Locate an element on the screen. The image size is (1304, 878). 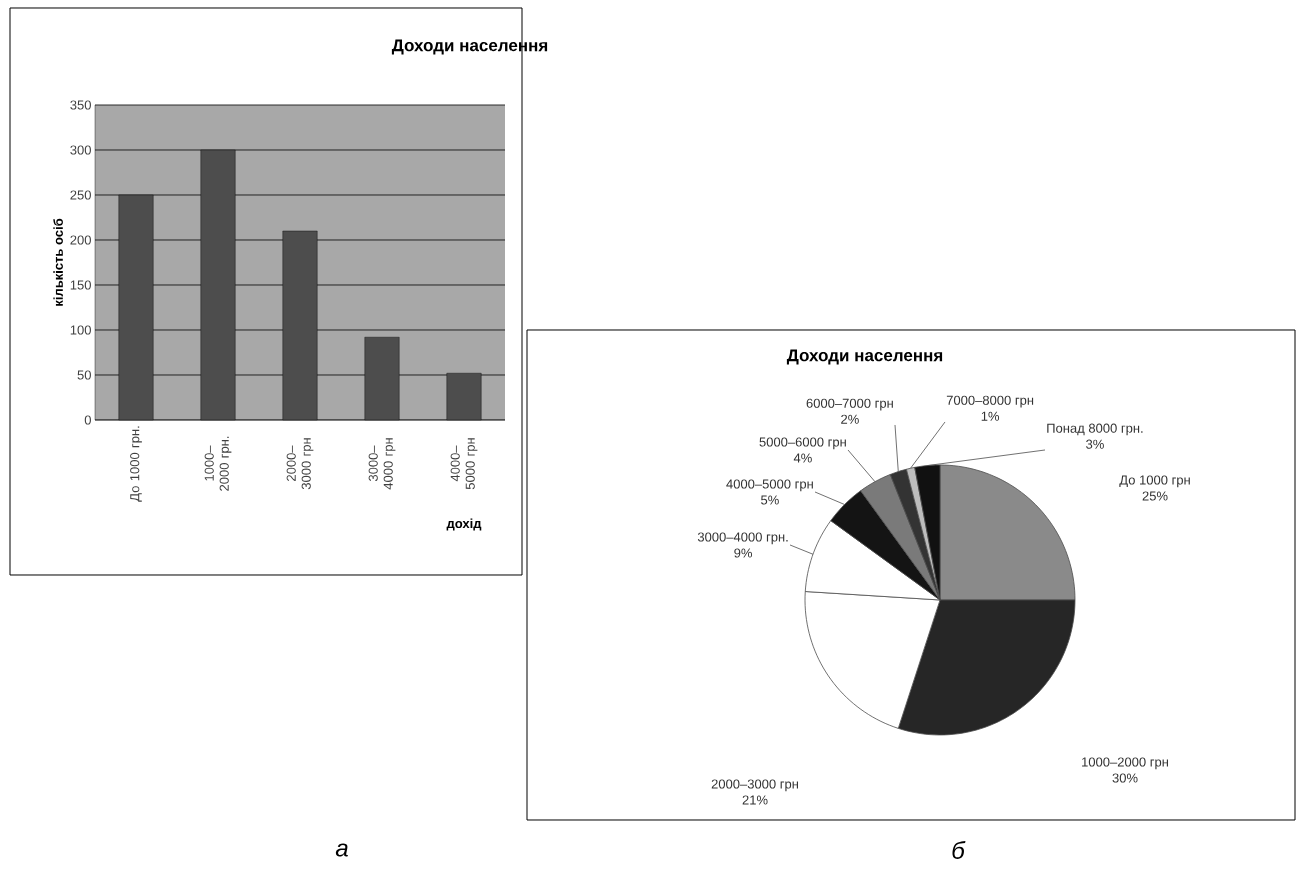
data-label: 2% is located at coordinates (850, 419).